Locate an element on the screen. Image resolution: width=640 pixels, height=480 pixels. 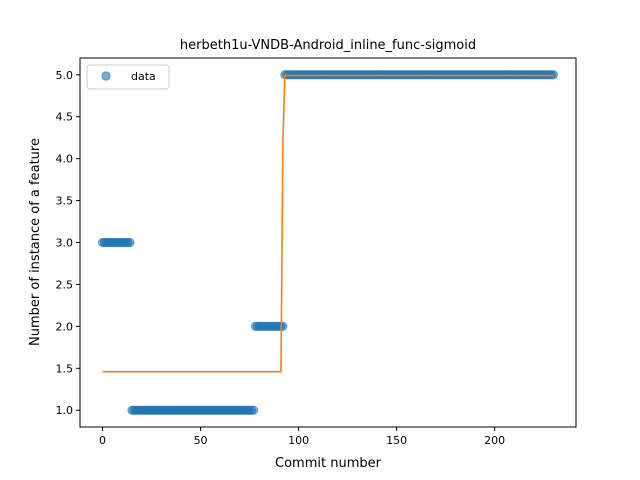
x-axis: 0 50 100 150 200 is located at coordinates (302, 437).